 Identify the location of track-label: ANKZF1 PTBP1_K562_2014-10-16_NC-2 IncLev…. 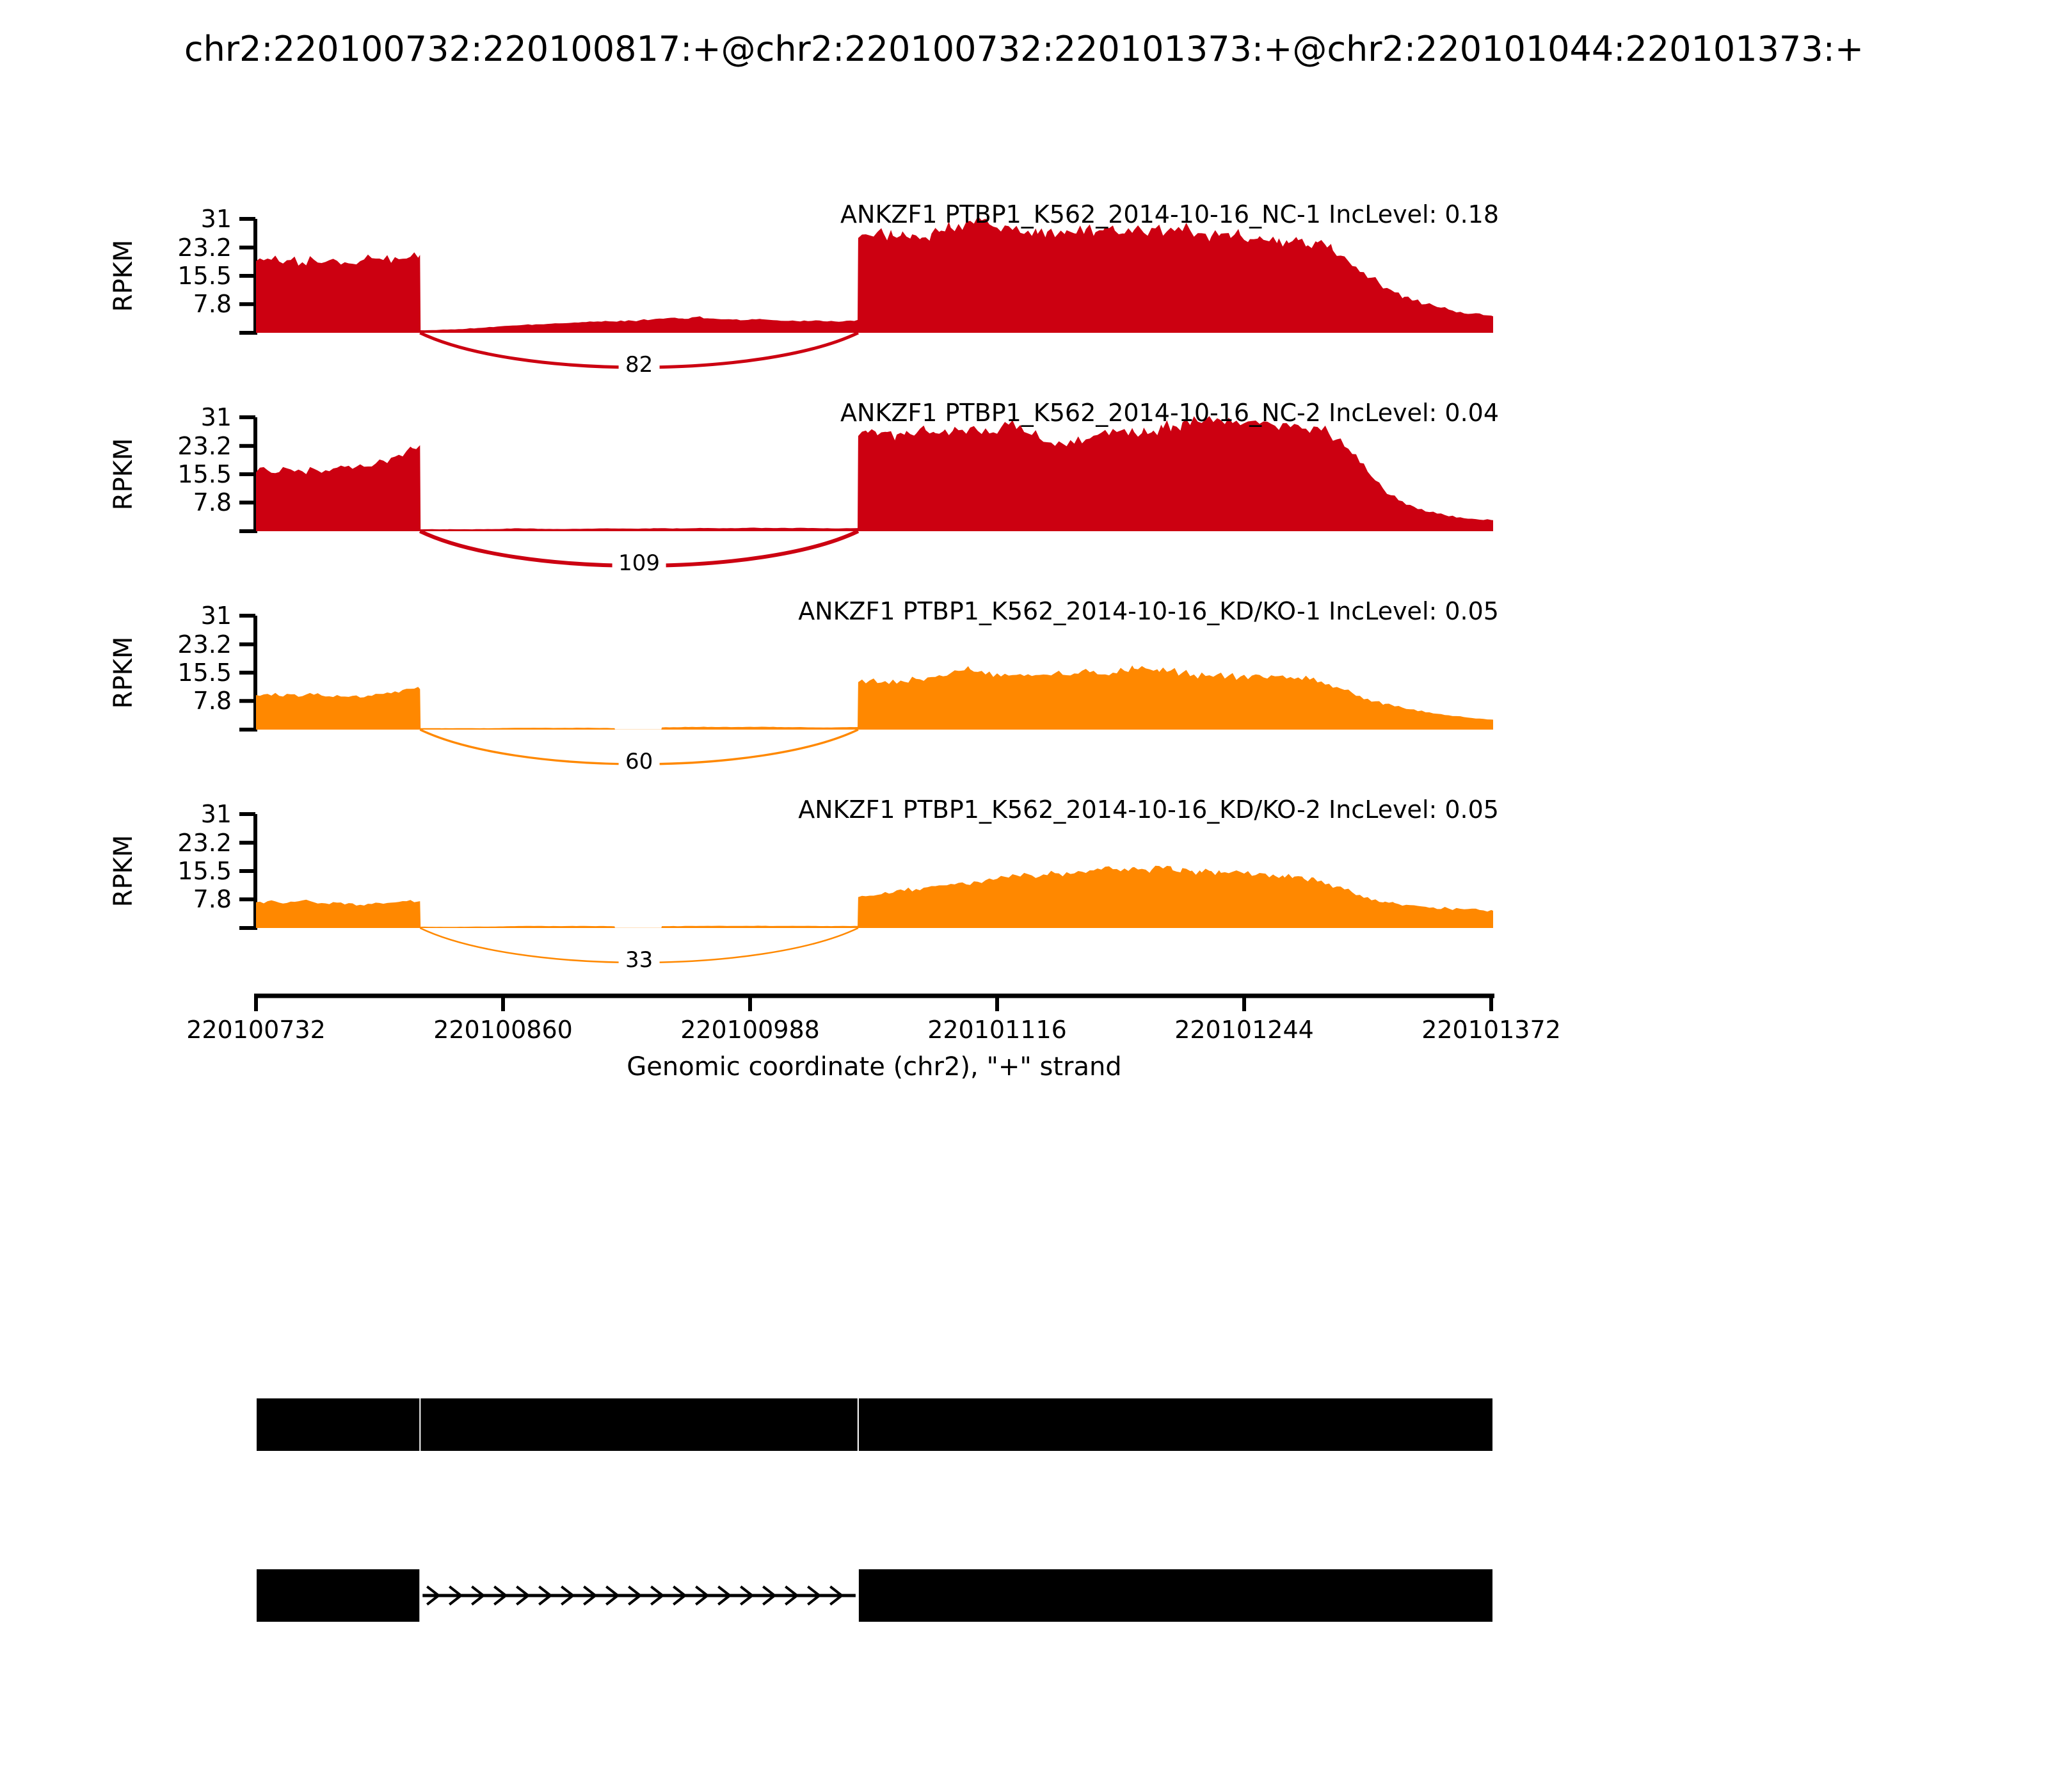
(1169, 413).